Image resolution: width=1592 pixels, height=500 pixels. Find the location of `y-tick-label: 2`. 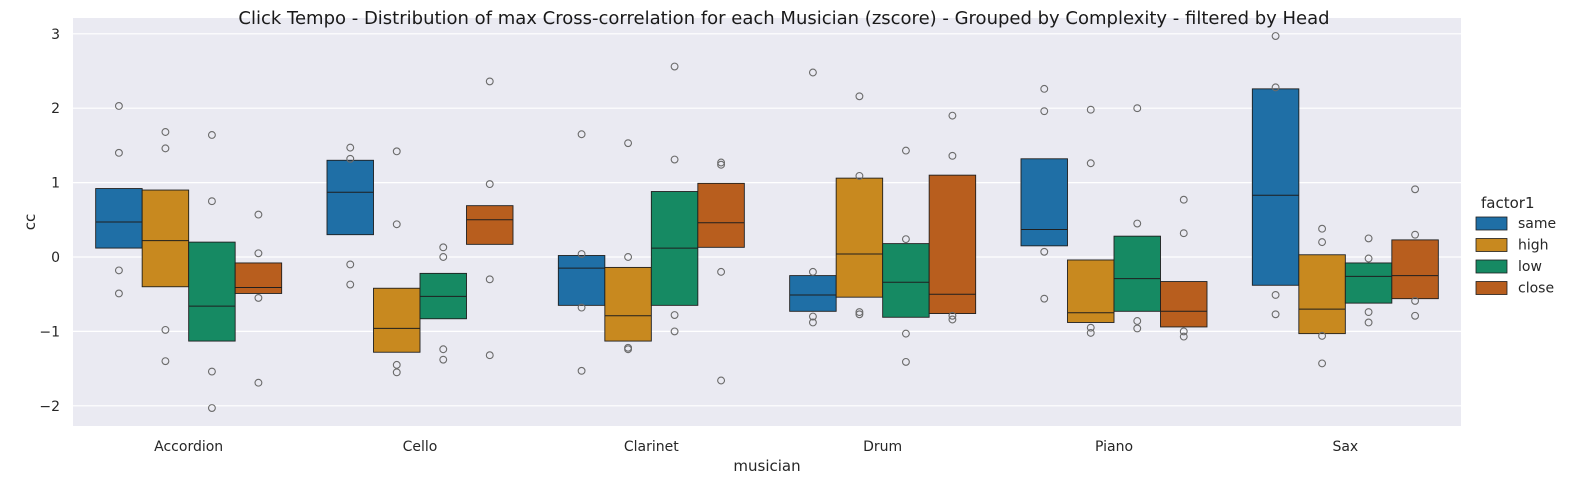

y-tick-label: 2 is located at coordinates (55, 109).